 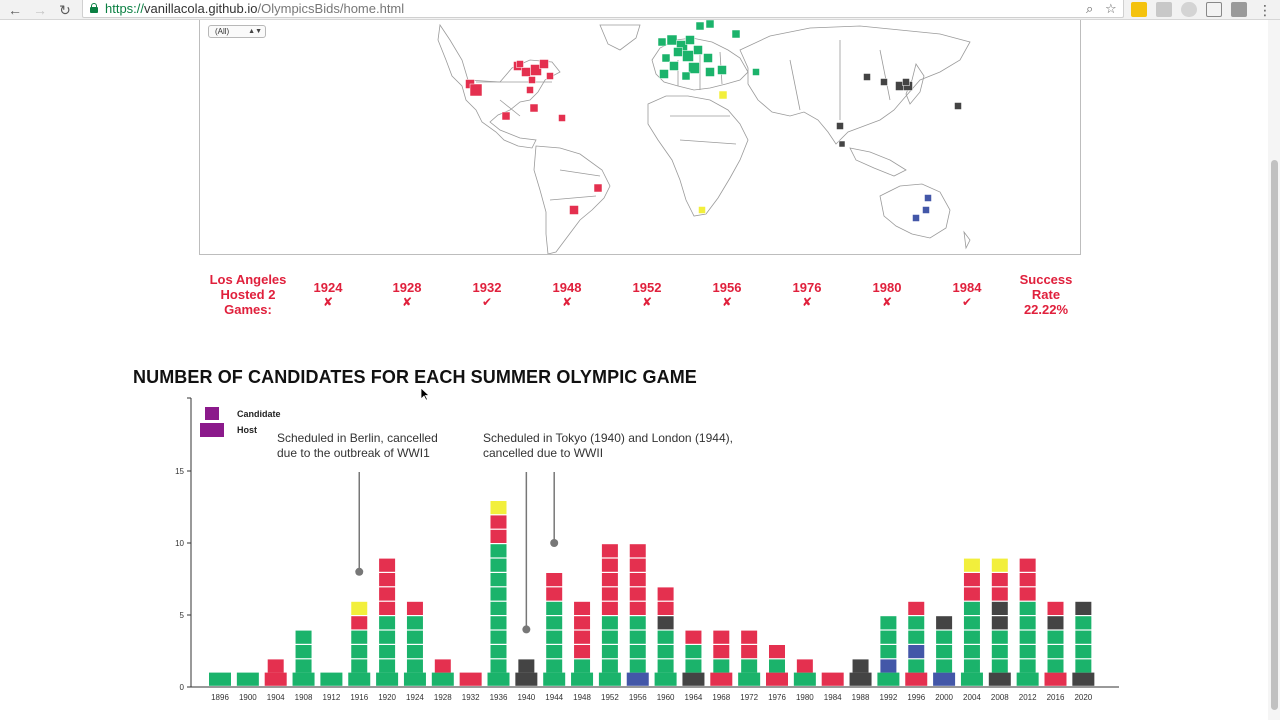 I want to click on scrollbar-thumb, so click(x=1274, y=435).